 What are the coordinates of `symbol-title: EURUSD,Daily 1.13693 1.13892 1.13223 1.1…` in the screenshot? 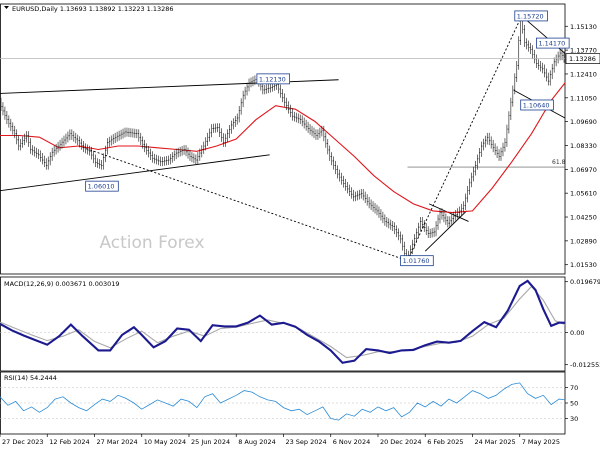 It's located at (93, 9).